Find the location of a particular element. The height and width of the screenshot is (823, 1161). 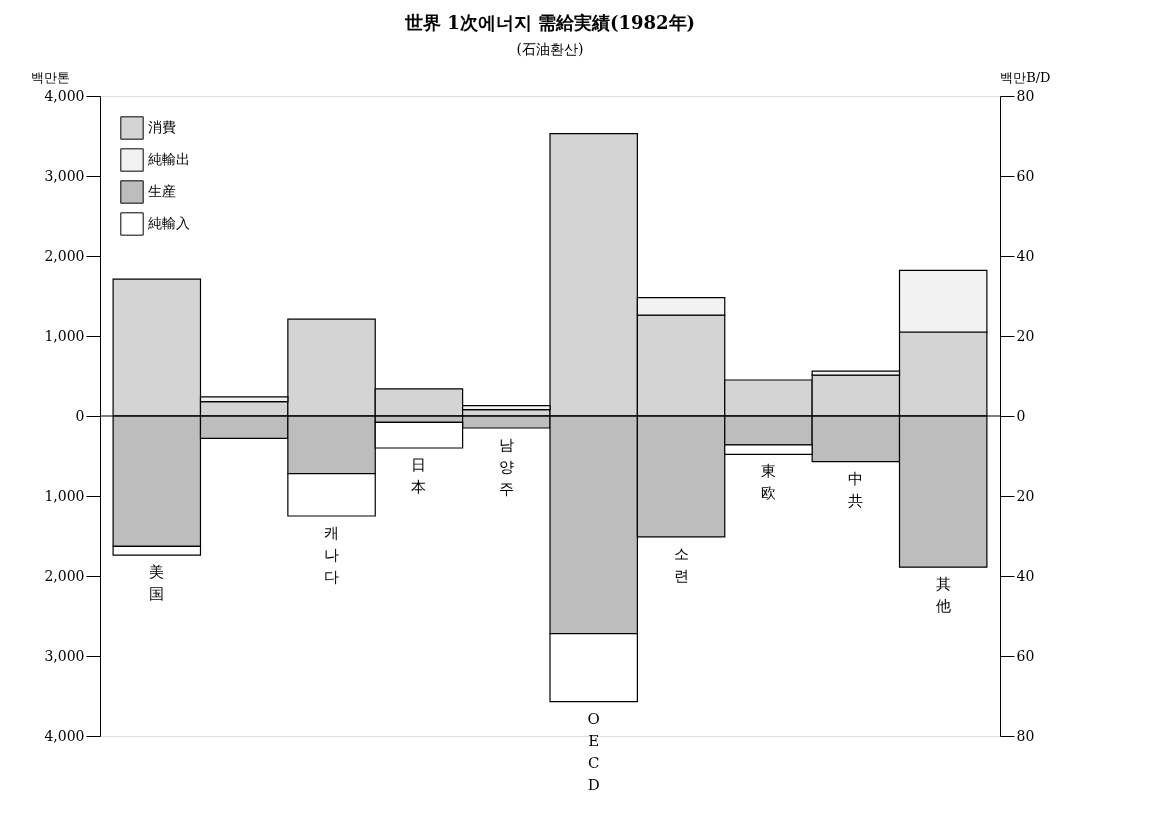

x-tick-label: 其他 is located at coordinates (943, 595).